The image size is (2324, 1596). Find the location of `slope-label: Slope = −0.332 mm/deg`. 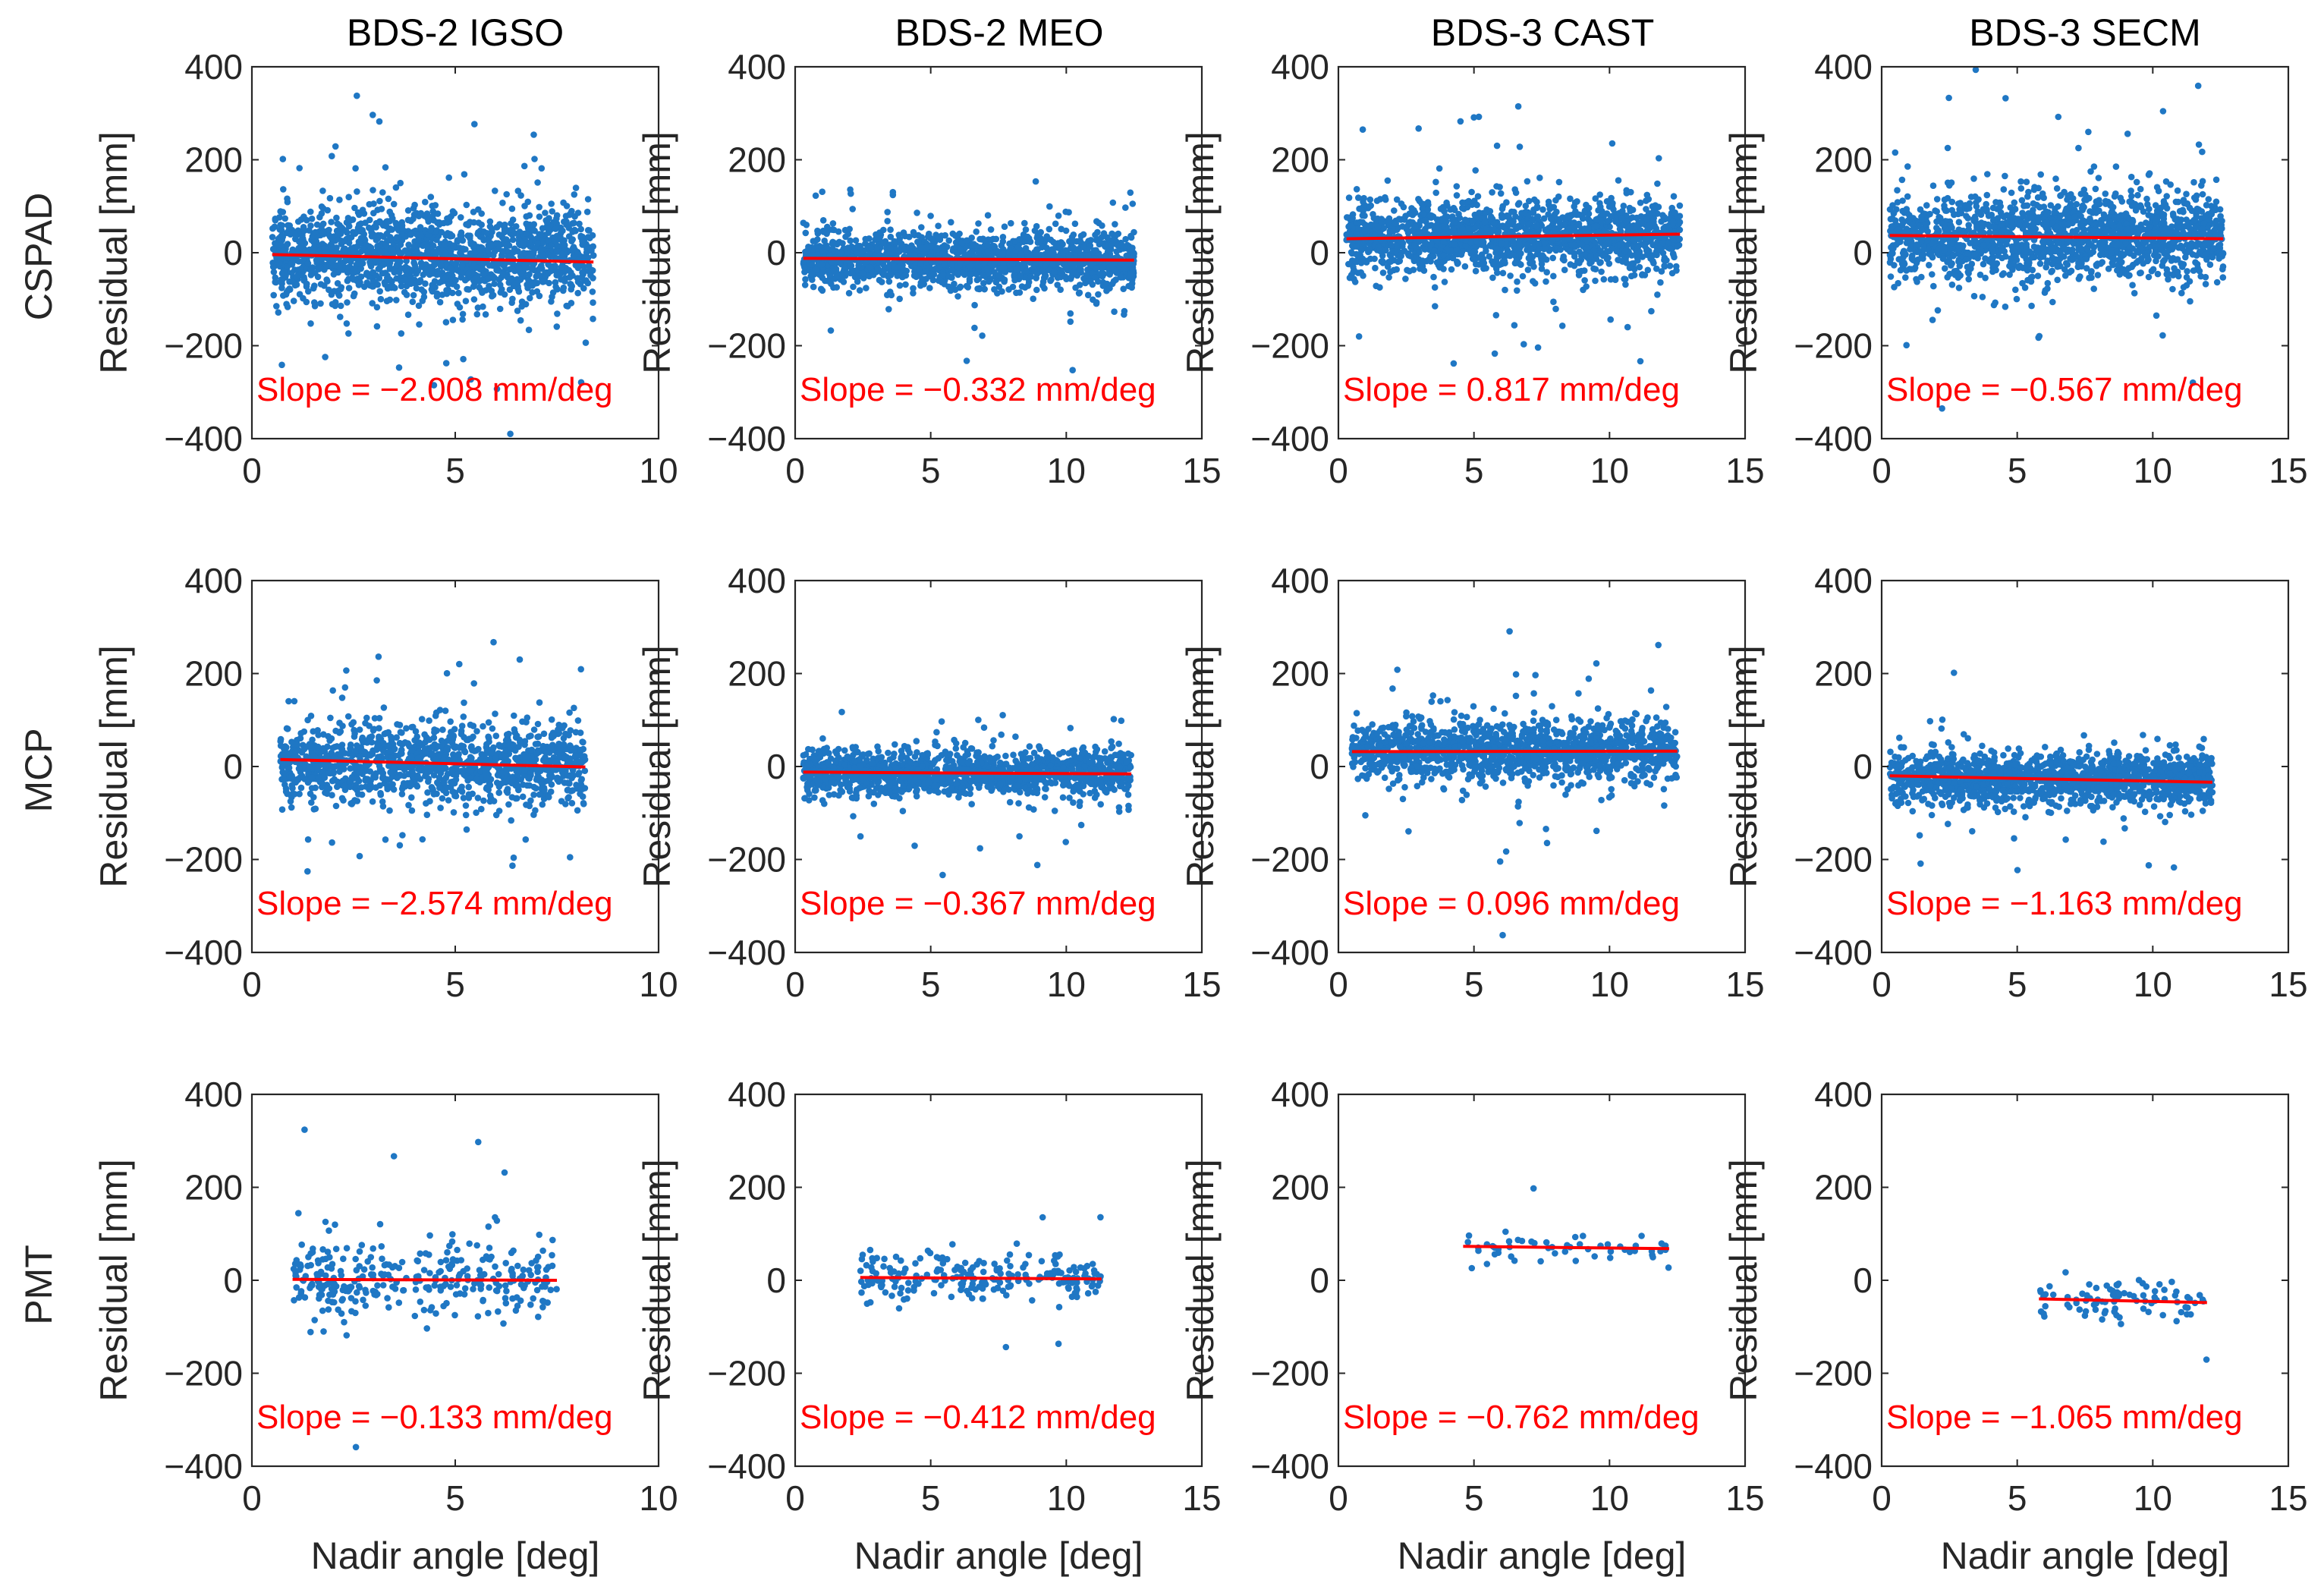

slope-label: Slope = −0.332 mm/deg is located at coordinates (978, 390).